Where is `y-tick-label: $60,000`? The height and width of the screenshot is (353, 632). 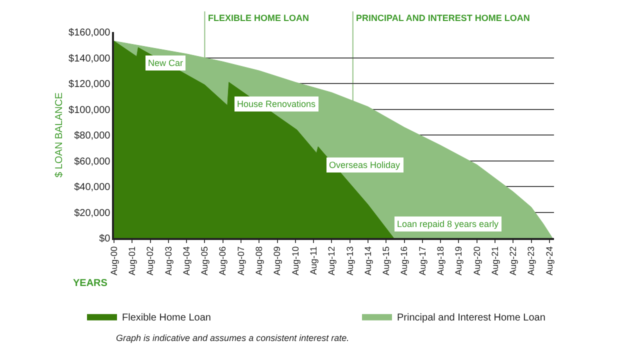 y-tick-label: $60,000 is located at coordinates (92, 162).